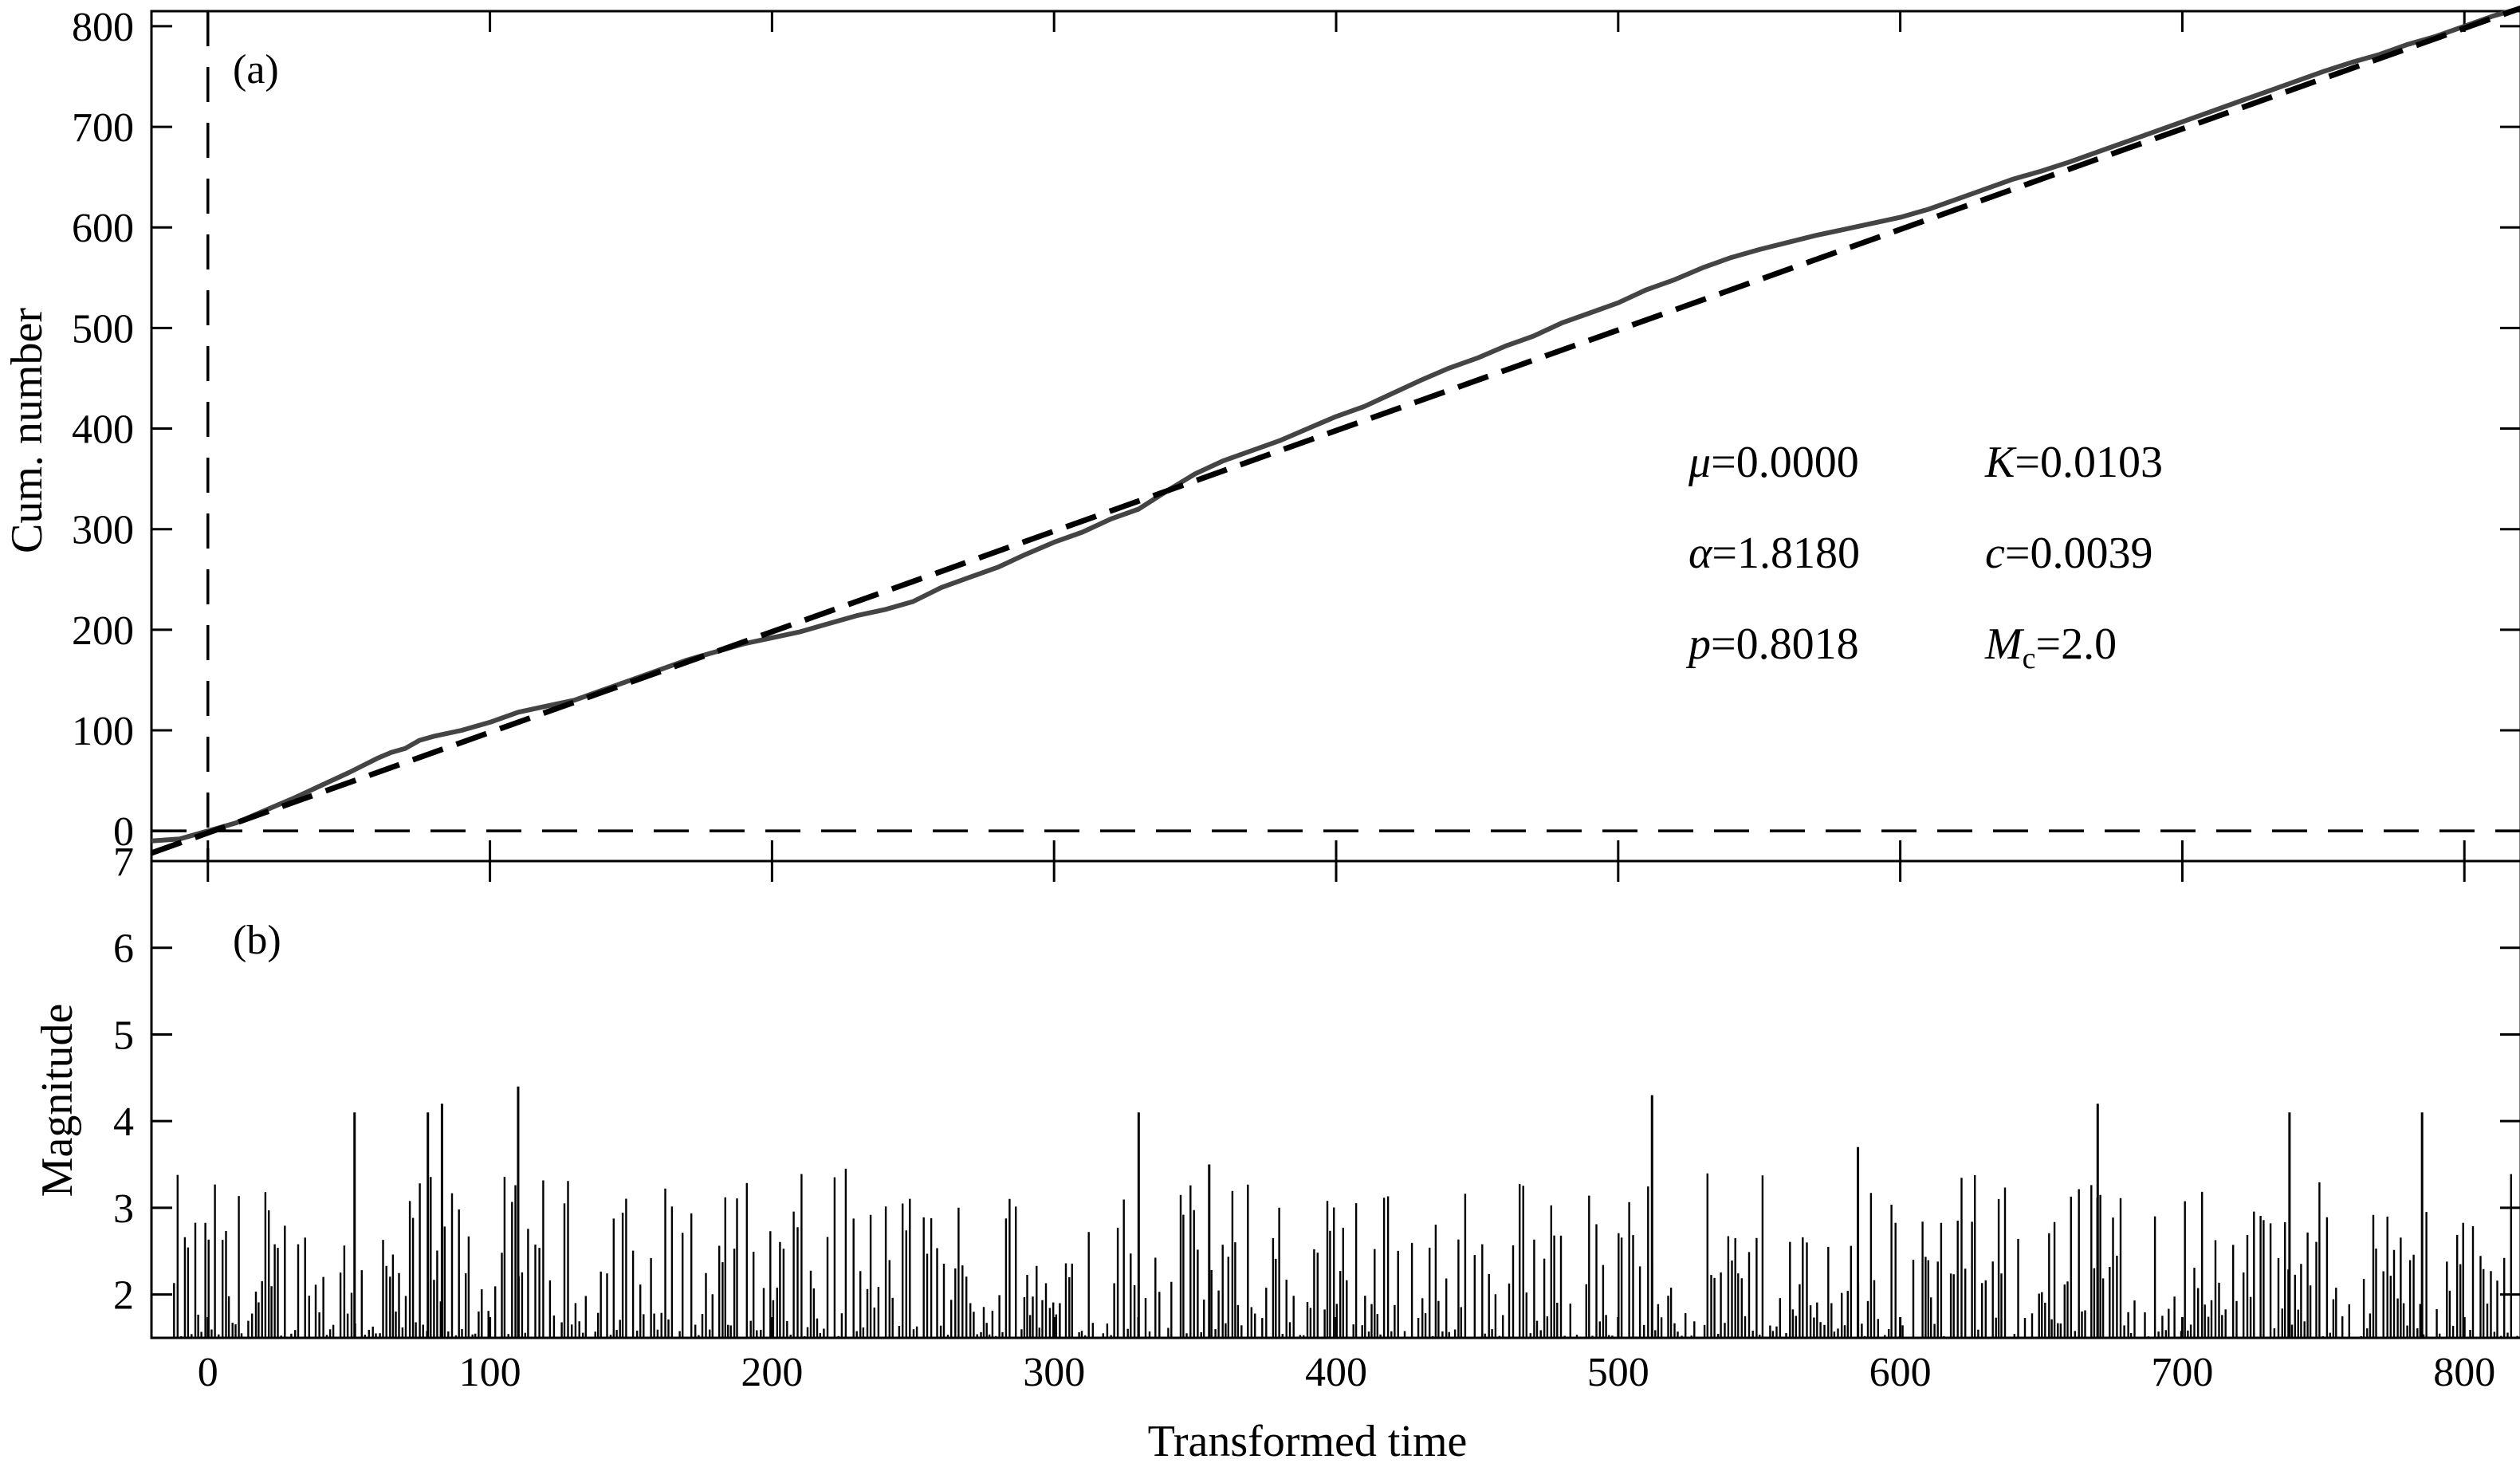 This screenshot has height=1471, width=2520. I want to click on x-tick-labels: 0 100 200 300 400 500 600 700 800, so click(1346, 1372).